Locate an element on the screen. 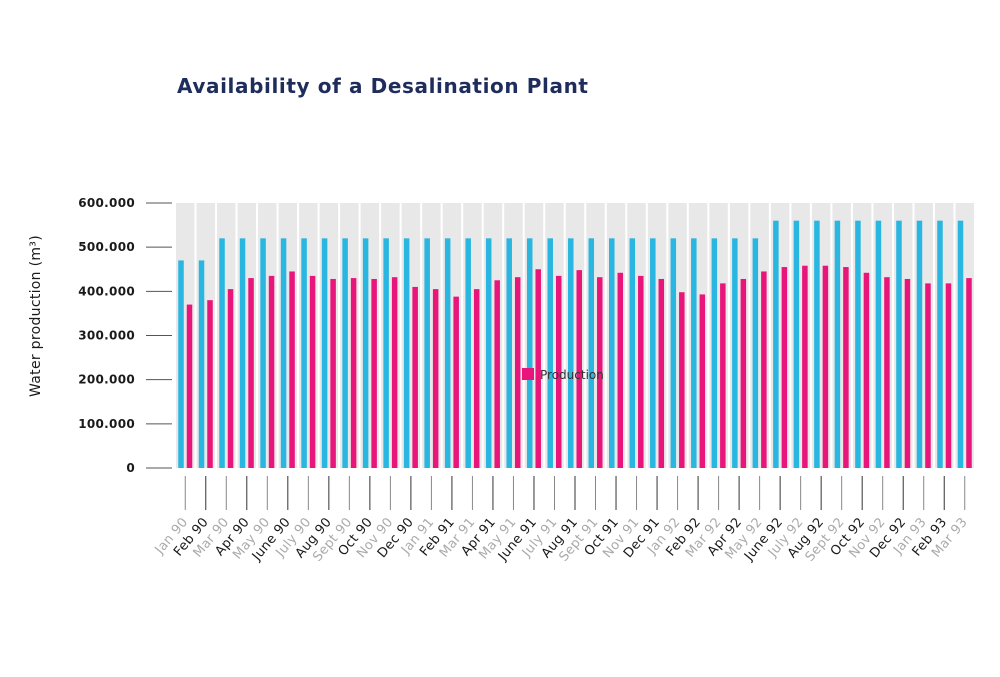 This screenshot has width=1000, height=677. x-tick-marks is located at coordinates (575, 493).